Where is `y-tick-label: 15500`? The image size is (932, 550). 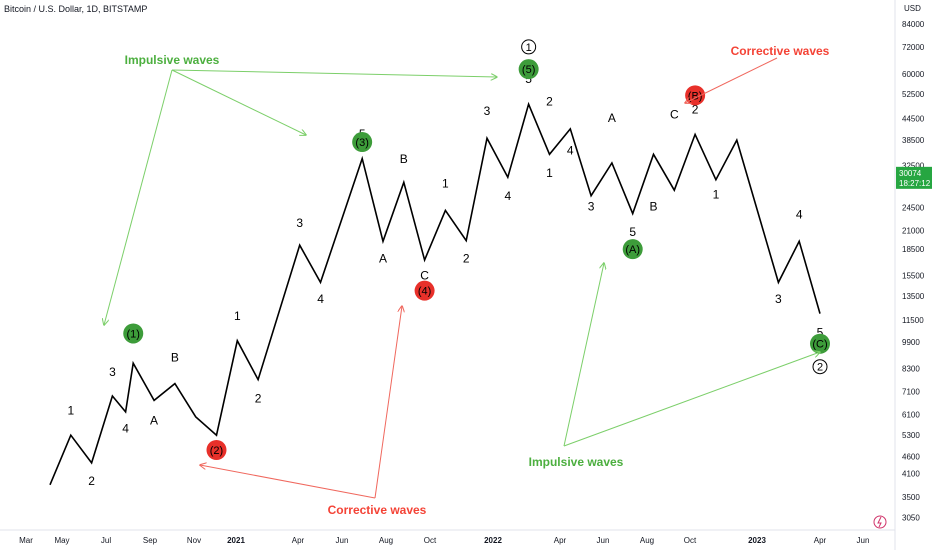 y-tick-label: 15500 is located at coordinates (913, 276).